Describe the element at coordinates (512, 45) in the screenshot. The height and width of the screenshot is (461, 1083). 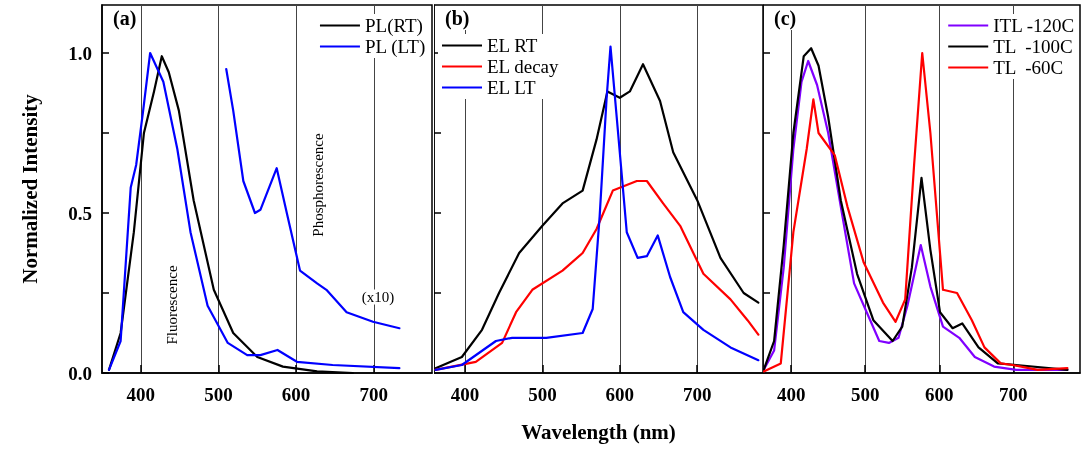
I see `legend-label: EL RT` at that location.